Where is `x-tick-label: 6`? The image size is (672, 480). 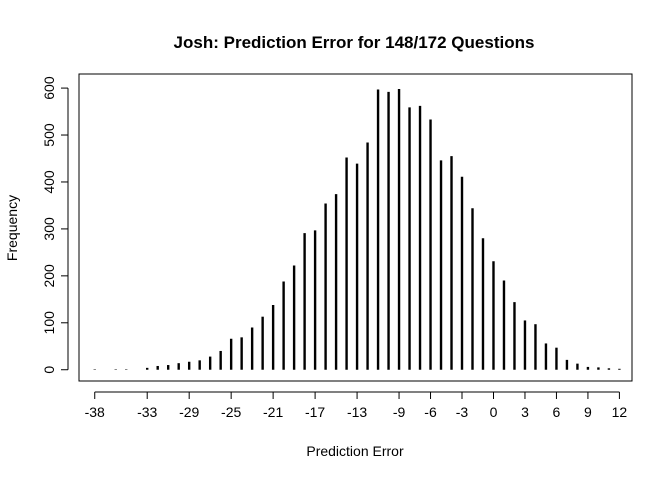
x-tick-label: 6 is located at coordinates (557, 412).